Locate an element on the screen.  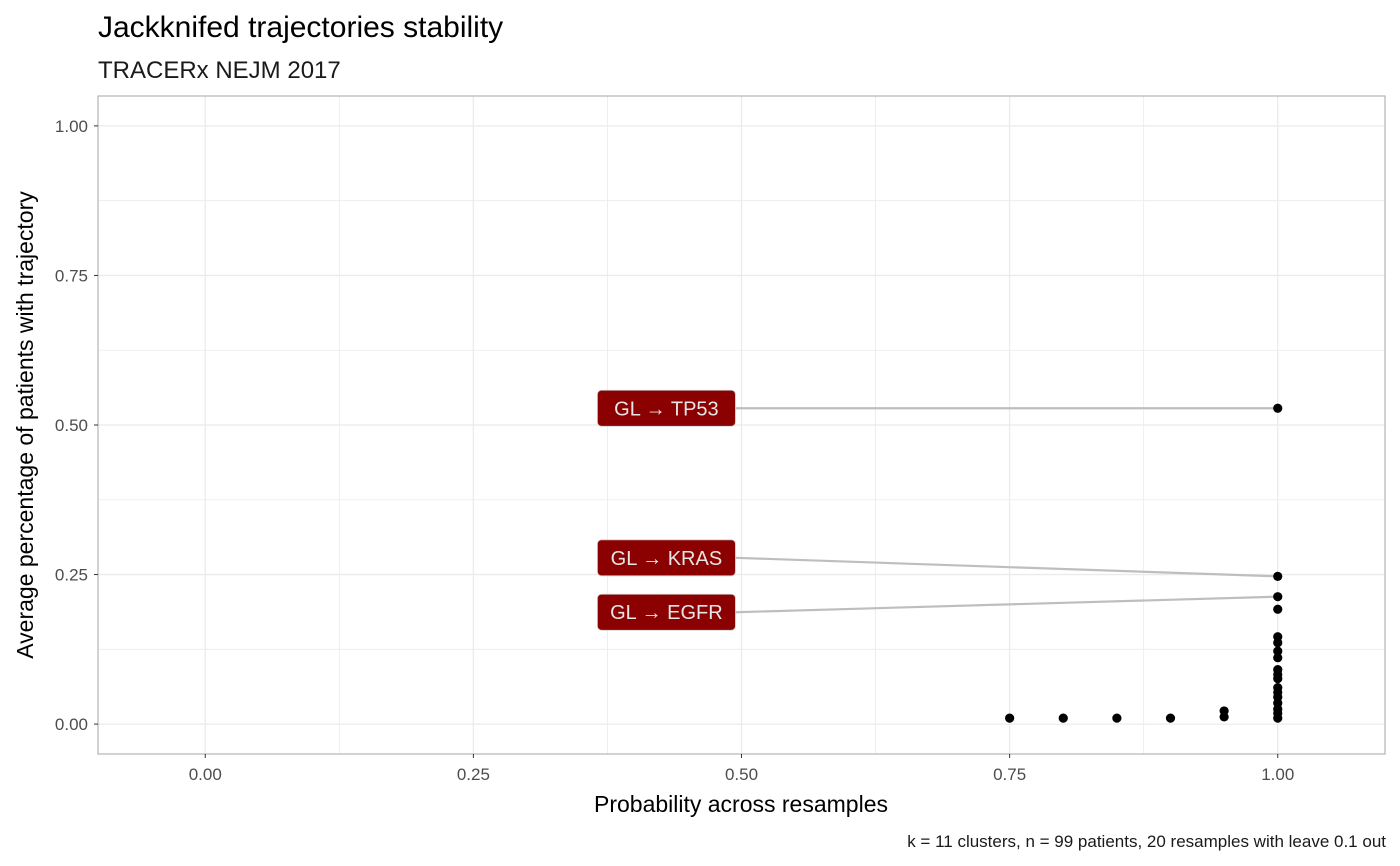
data-points is located at coordinates (1144, 563).